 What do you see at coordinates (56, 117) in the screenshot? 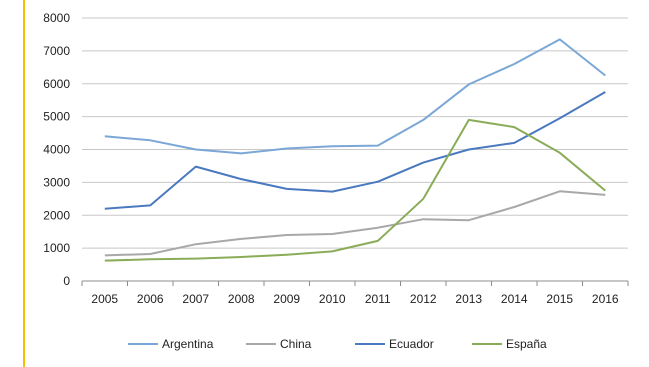
I see `y-tick-label: 5000` at bounding box center [56, 117].